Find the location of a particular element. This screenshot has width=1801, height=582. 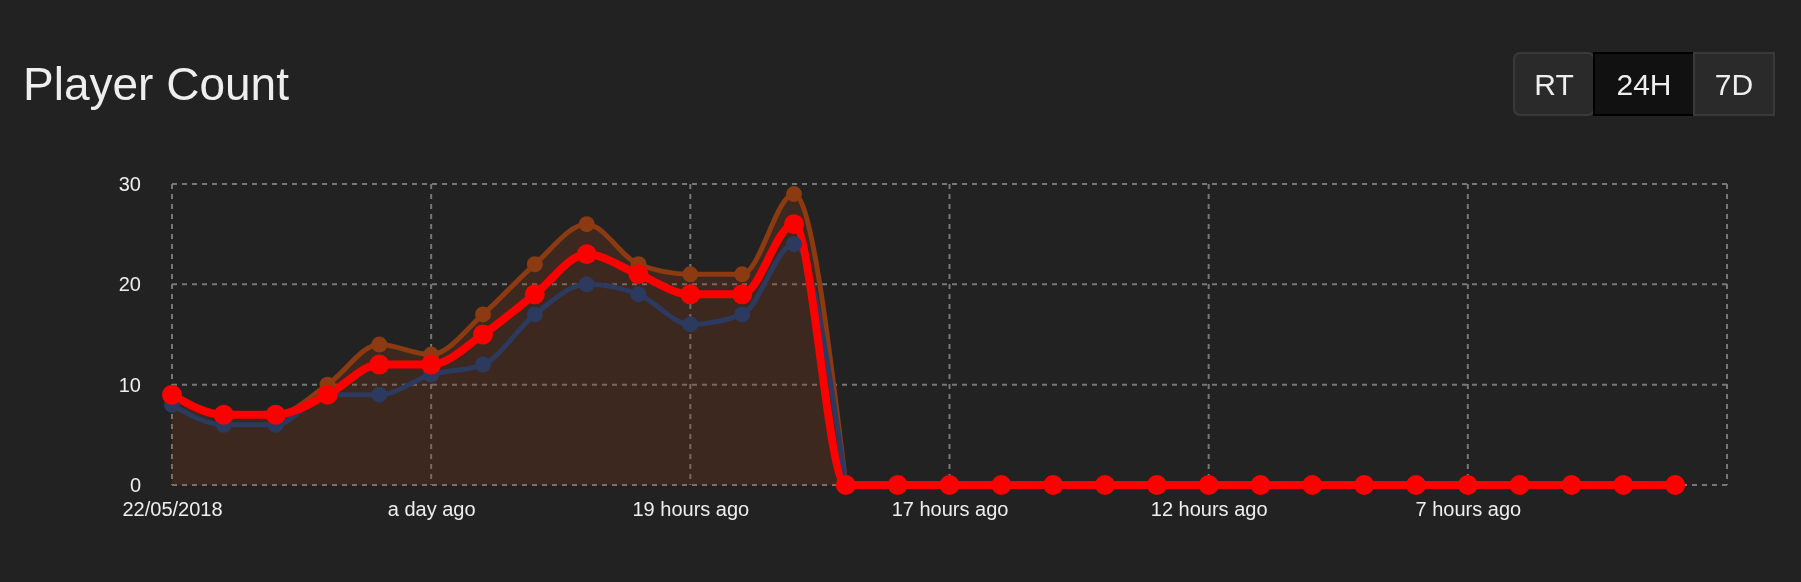

chart-title: Player Count is located at coordinates (156, 84).